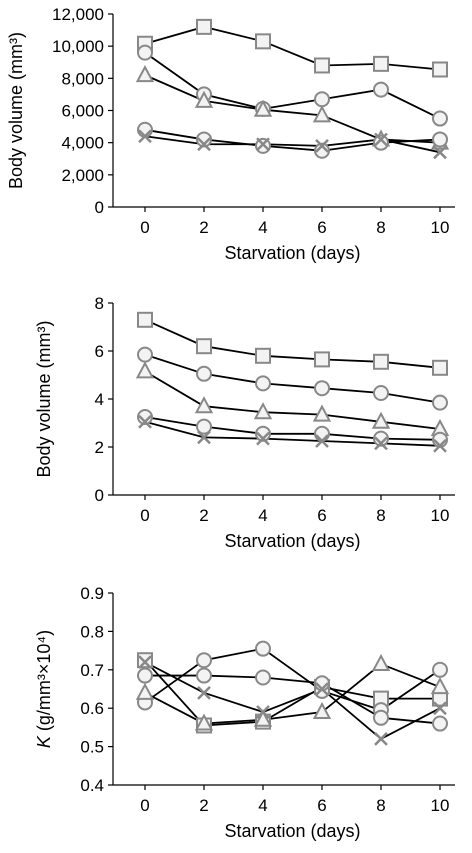  What do you see at coordinates (99, 399) in the screenshot?
I see `y-tick-label: 4` at bounding box center [99, 399].